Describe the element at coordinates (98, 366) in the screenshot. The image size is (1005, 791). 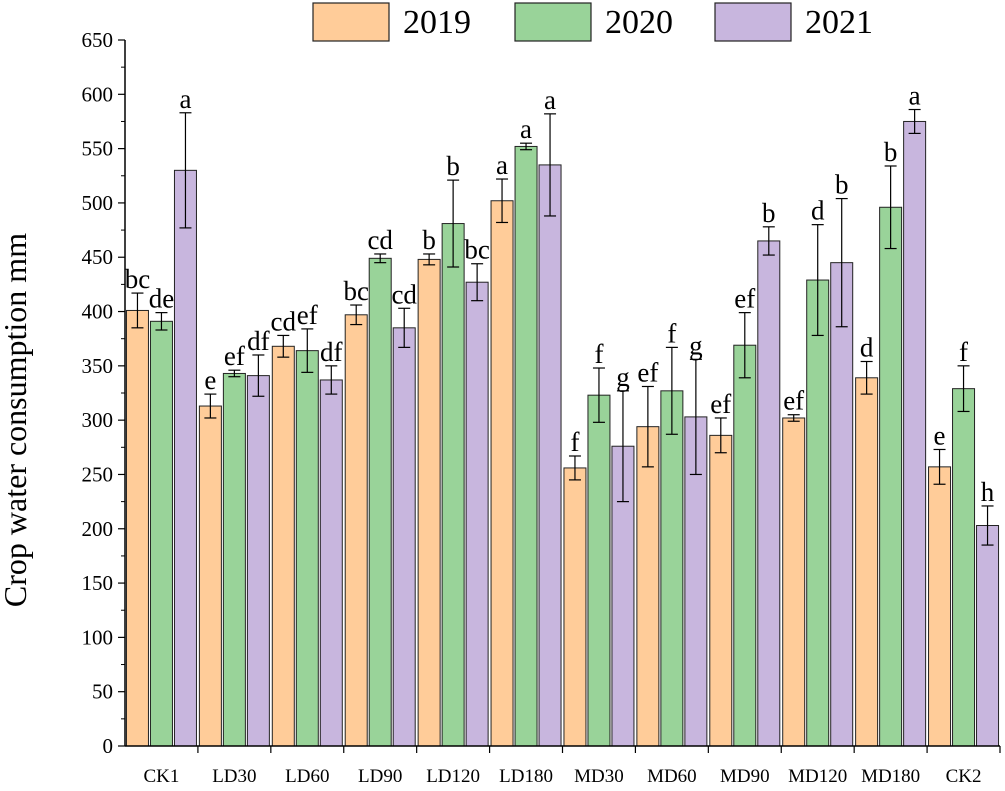
I see `y-tick-label: 350` at that location.